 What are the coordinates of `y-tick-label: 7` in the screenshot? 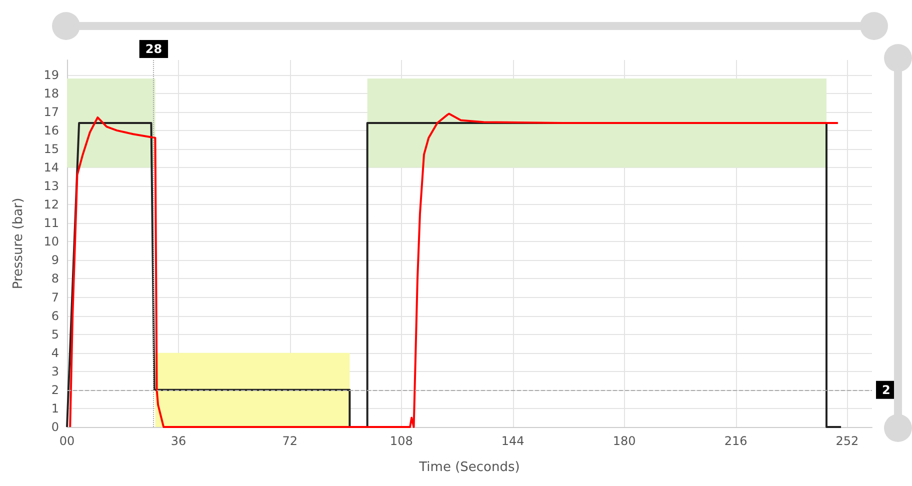 It's located at (55, 297).